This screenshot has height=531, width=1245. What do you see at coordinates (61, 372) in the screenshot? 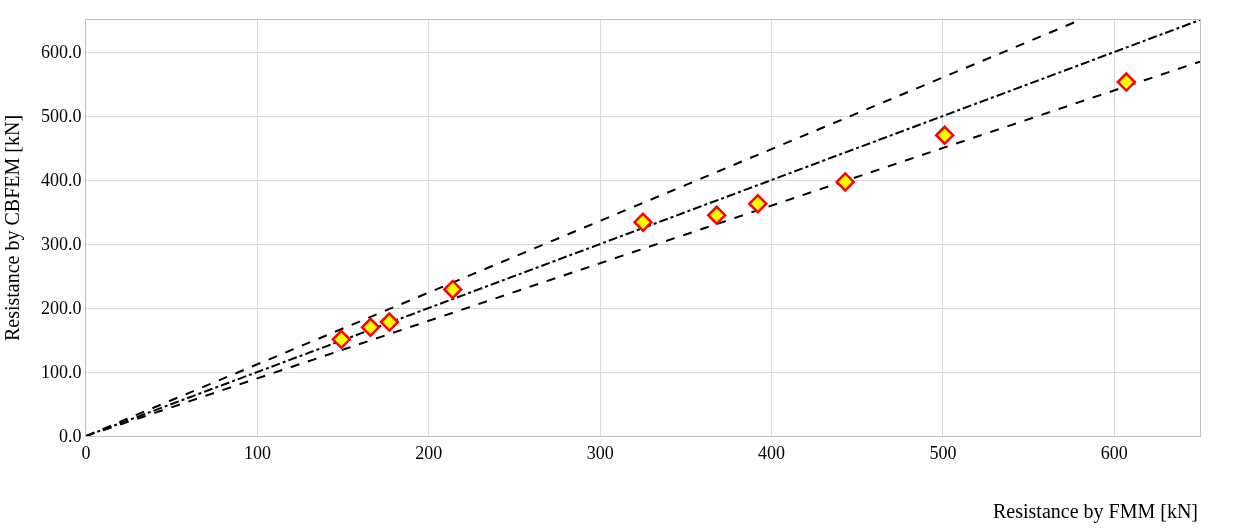
I see `y-tick-label: 100.0` at bounding box center [61, 372].